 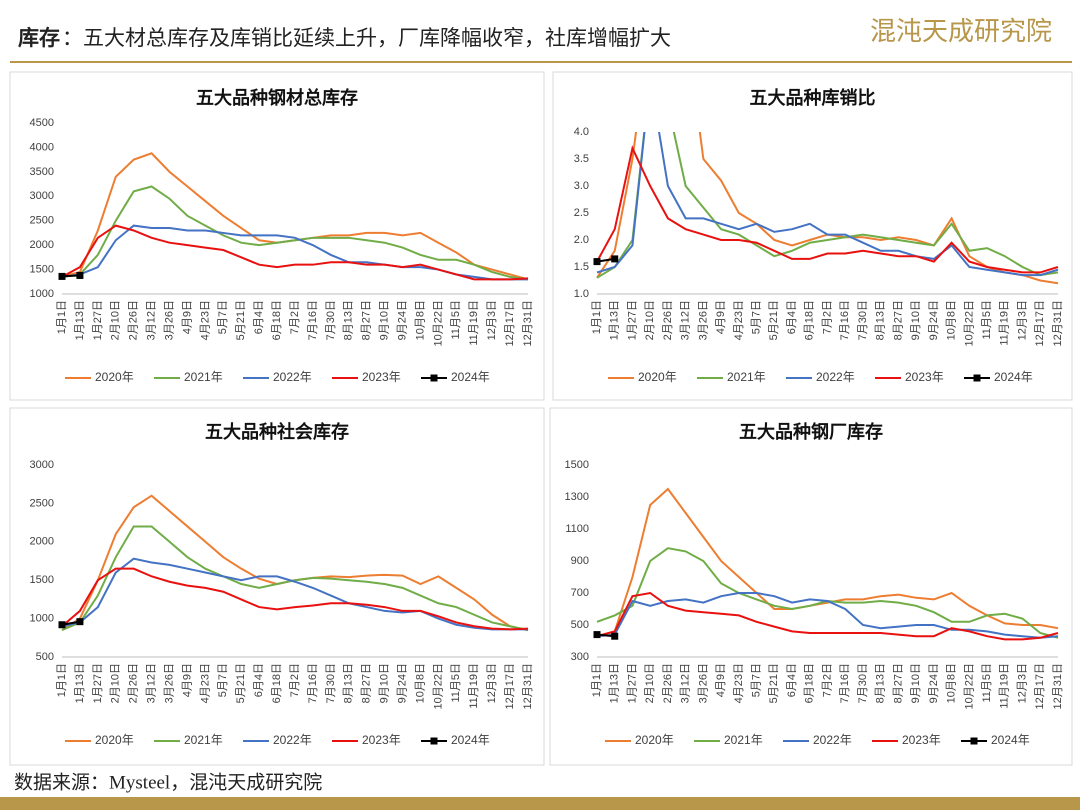 I want to click on x-tick-label: 11月19日, so click(x=1005, y=323).